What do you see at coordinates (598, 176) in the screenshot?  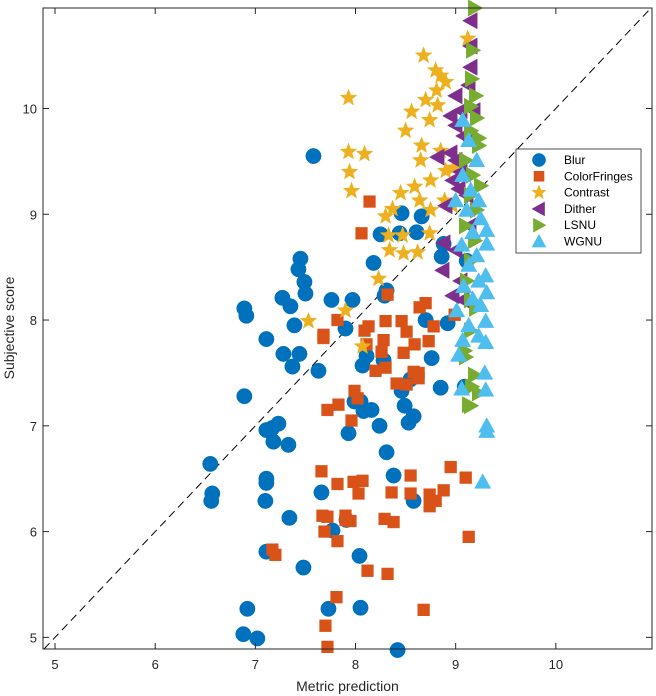 I see `legend-label: ColorFringes` at bounding box center [598, 176].